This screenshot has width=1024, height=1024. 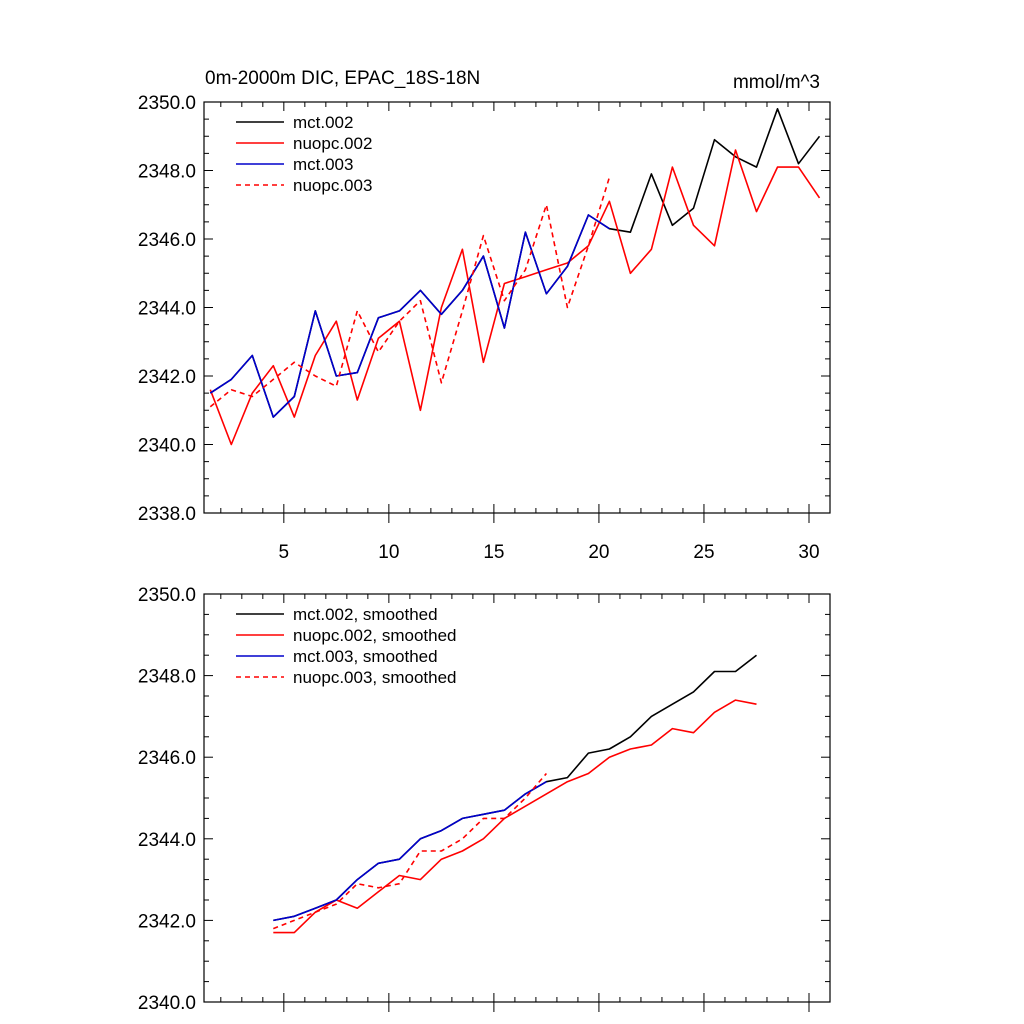 I want to click on chart-title: 0m-2000m DIC, EPAC_18S-18N, so click(x=342, y=78).